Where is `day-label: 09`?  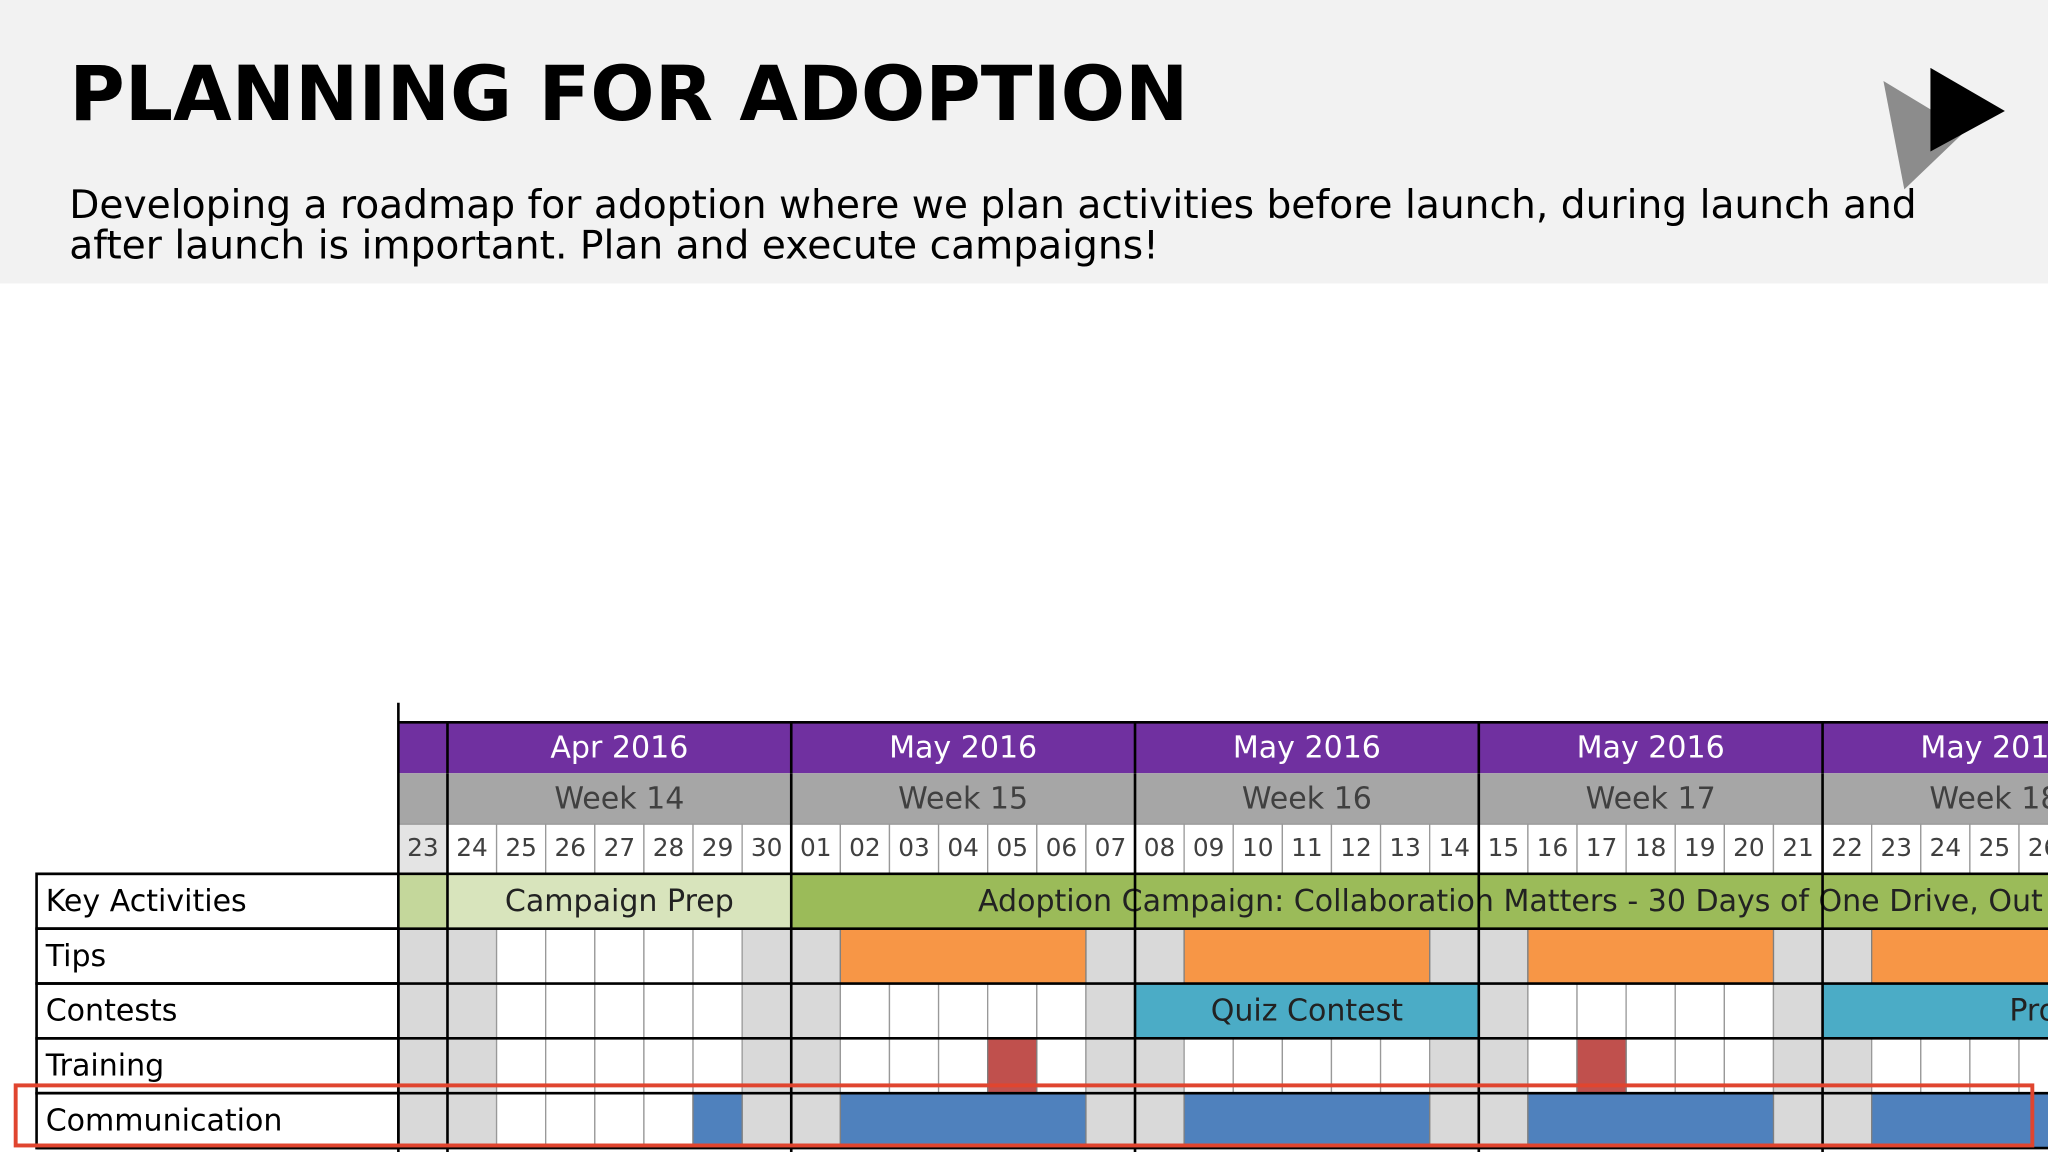 day-label: 09 is located at coordinates (1209, 847).